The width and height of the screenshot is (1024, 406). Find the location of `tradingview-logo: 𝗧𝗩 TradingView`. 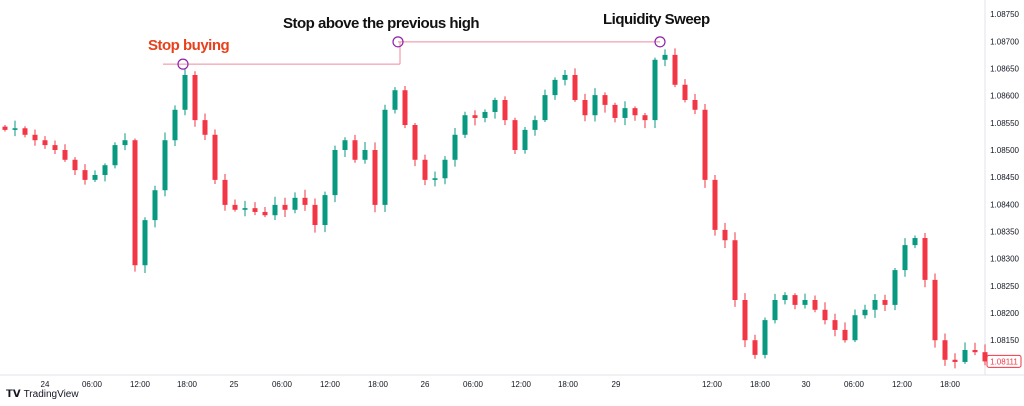

tradingview-logo: 𝗧𝗩 TradingView is located at coordinates (42, 394).